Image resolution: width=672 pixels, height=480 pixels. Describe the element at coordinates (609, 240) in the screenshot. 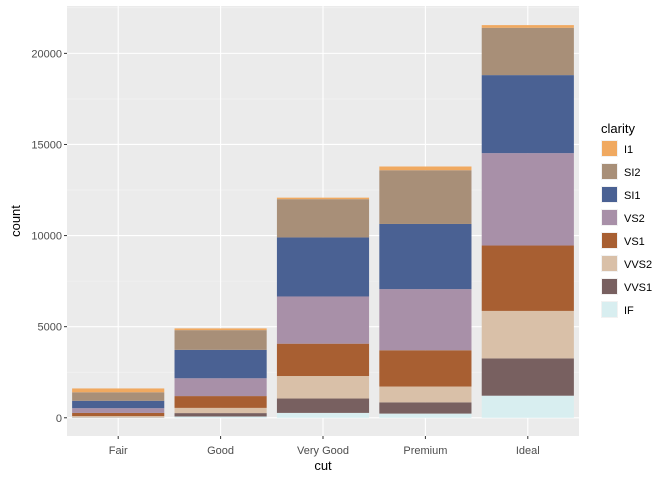

I see `legend-key-vs1` at that location.